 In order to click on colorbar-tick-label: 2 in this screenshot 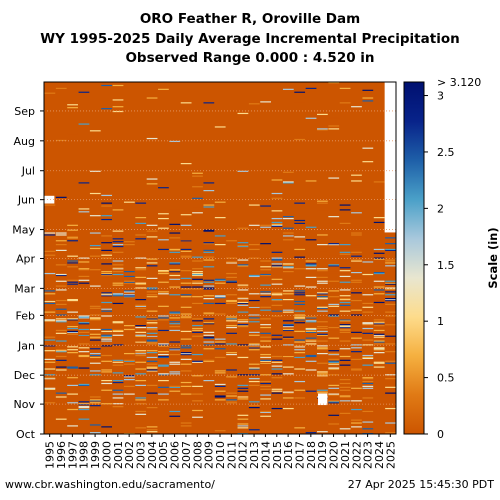, I will do `click(440, 208)`.